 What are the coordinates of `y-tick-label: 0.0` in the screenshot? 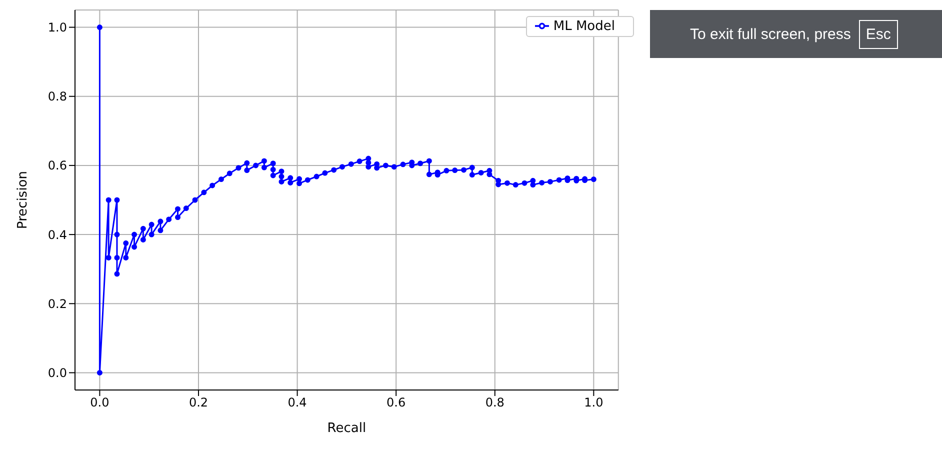 It's located at (57, 373).